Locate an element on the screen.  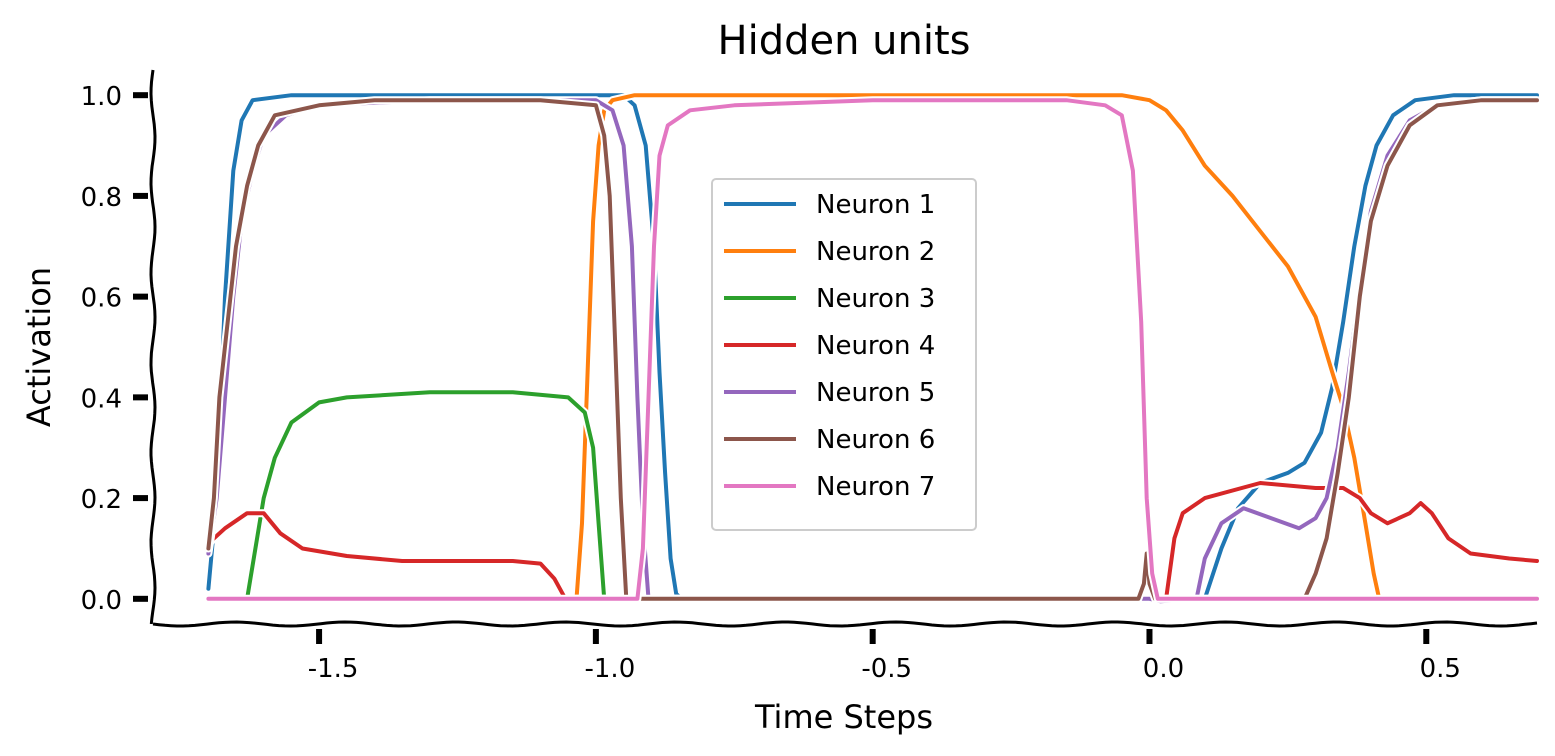
x-tick-label: -0.5 is located at coordinates (886, 669).